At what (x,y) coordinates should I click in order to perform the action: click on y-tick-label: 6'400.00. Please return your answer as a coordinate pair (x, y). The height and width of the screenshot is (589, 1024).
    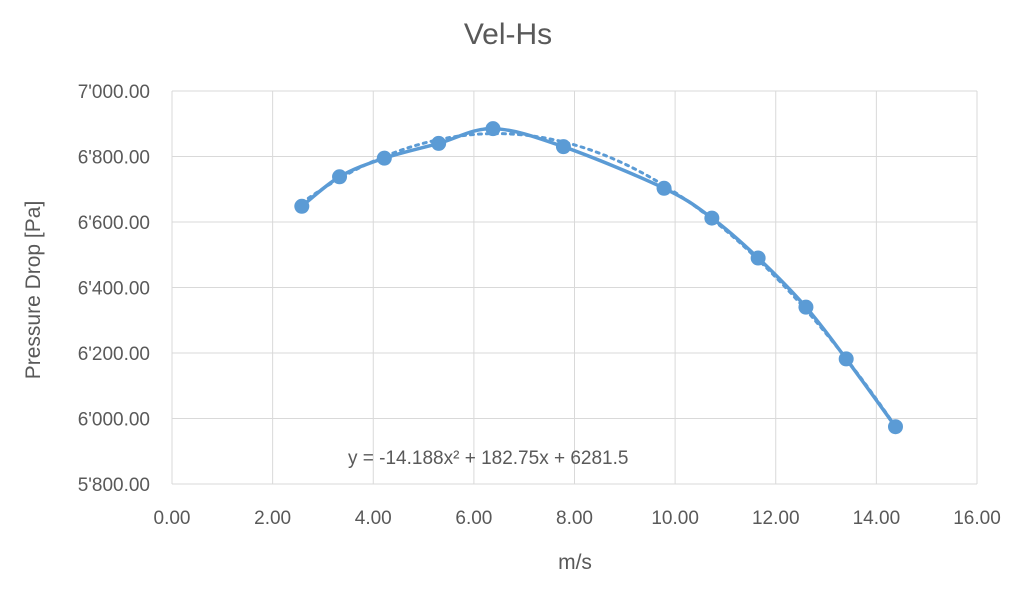
    Looking at the image, I should click on (114, 289).